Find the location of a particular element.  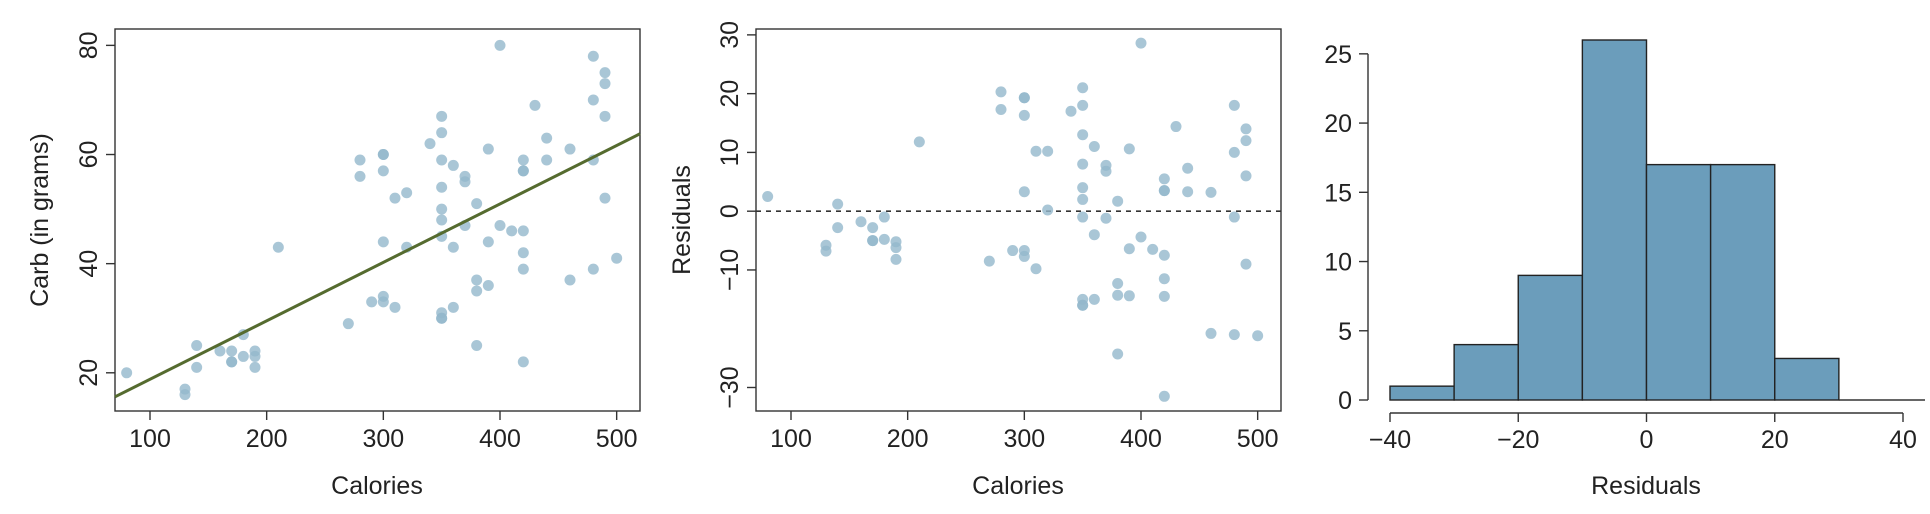

y-axis-title: Carb (in grams) is located at coordinates (40, 220).